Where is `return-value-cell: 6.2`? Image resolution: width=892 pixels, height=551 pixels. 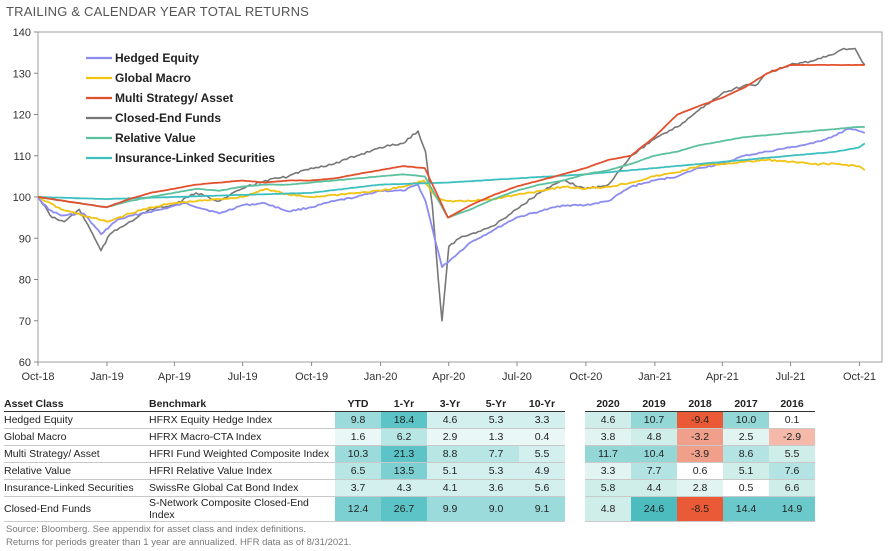 return-value-cell: 6.2 is located at coordinates (404, 437).